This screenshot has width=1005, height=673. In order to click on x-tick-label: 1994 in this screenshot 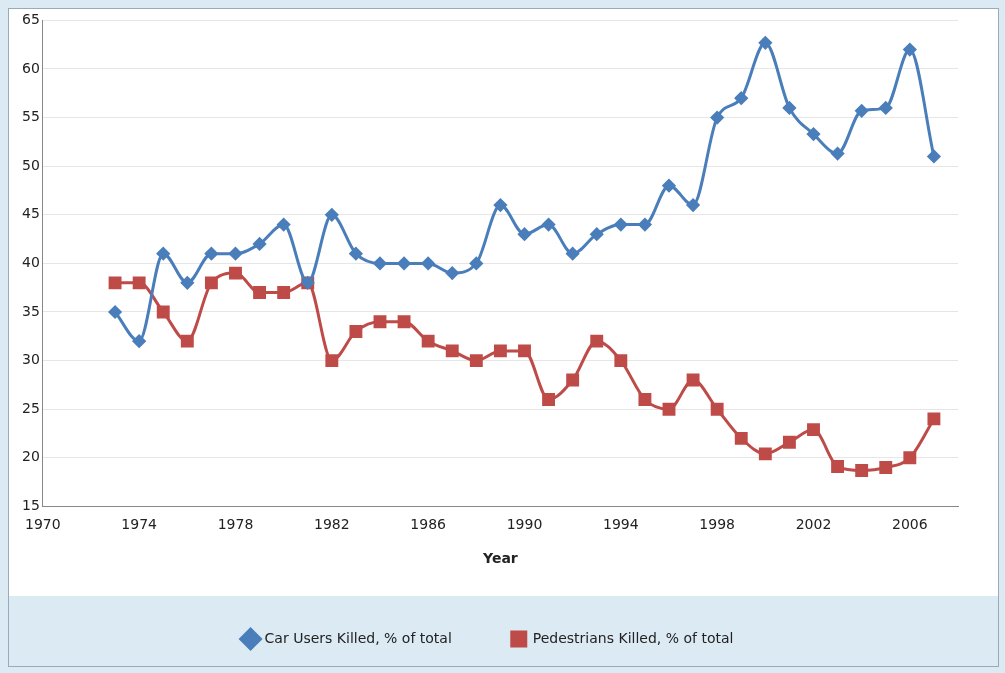, I will do `click(621, 524)`.